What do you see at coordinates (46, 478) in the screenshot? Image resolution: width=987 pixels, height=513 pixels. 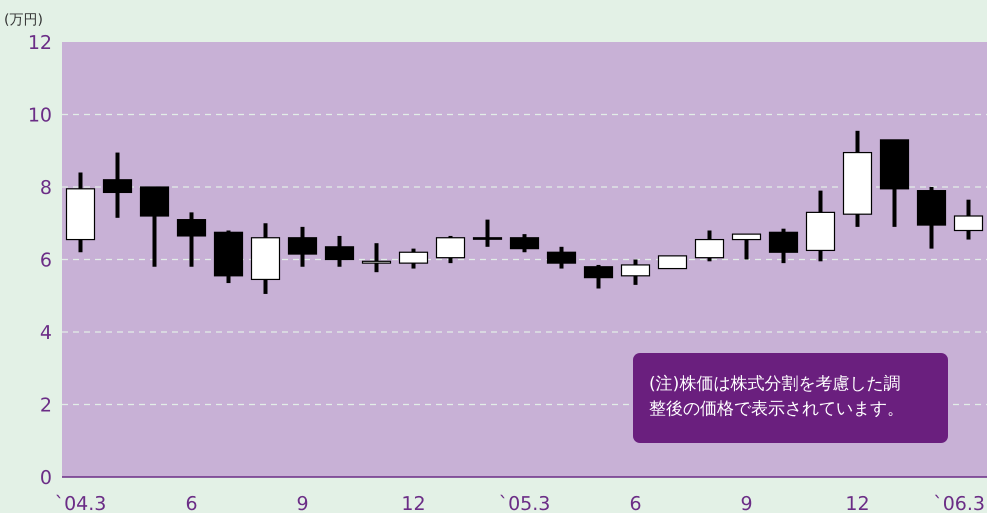 I see `y-tick-label: 0` at bounding box center [46, 478].